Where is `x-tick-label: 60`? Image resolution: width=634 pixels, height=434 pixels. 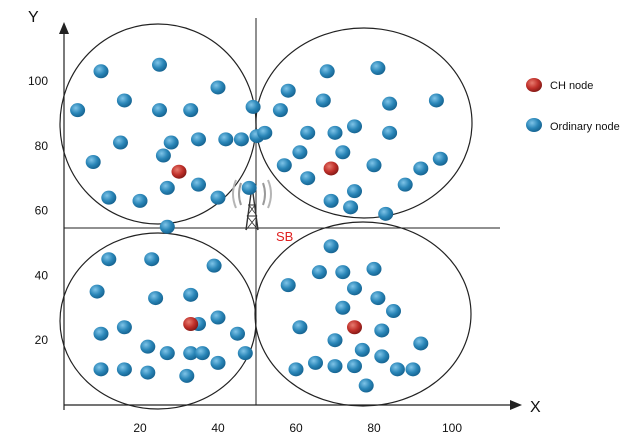 x-tick-label: 60 is located at coordinates (296, 427).